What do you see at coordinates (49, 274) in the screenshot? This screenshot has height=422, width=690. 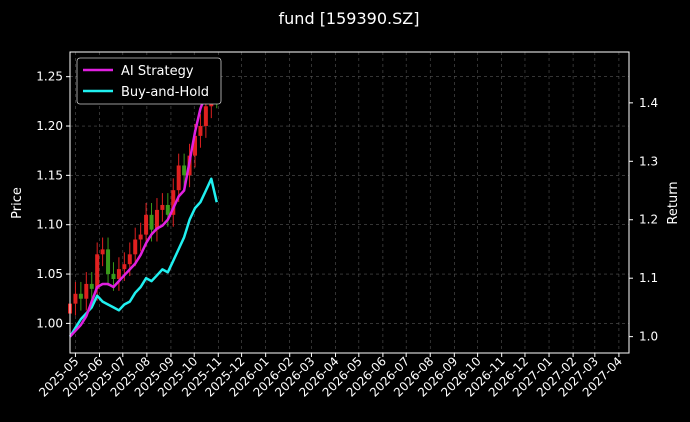 I see `y-tick-label: 1.05` at bounding box center [49, 274].